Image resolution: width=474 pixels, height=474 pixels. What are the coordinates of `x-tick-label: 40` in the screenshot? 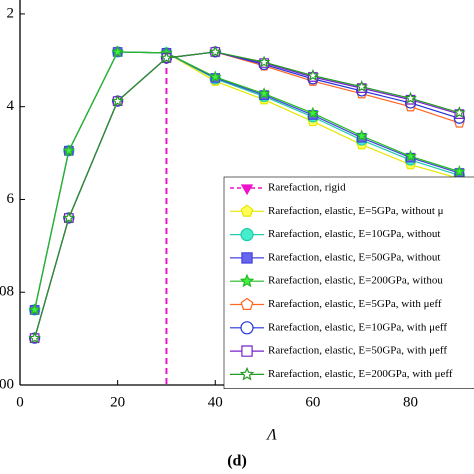 It's located at (215, 402).